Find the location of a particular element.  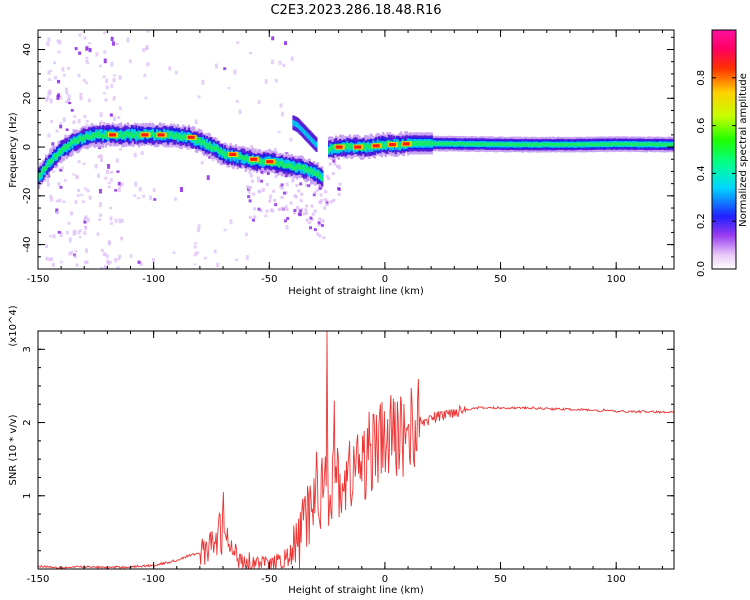

snr-x-label: Height of straight line (km) is located at coordinates (356, 590).